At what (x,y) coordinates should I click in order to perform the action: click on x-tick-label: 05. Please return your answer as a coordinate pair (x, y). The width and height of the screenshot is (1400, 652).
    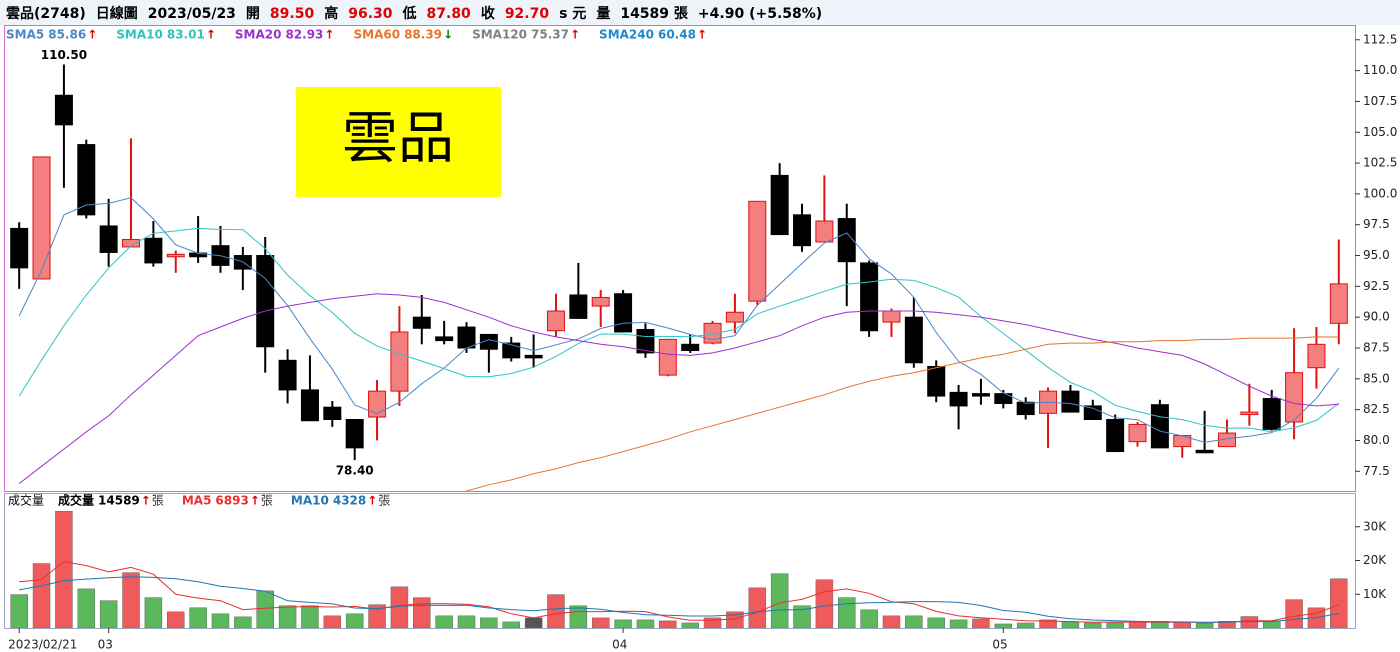
    Looking at the image, I should click on (999, 645).